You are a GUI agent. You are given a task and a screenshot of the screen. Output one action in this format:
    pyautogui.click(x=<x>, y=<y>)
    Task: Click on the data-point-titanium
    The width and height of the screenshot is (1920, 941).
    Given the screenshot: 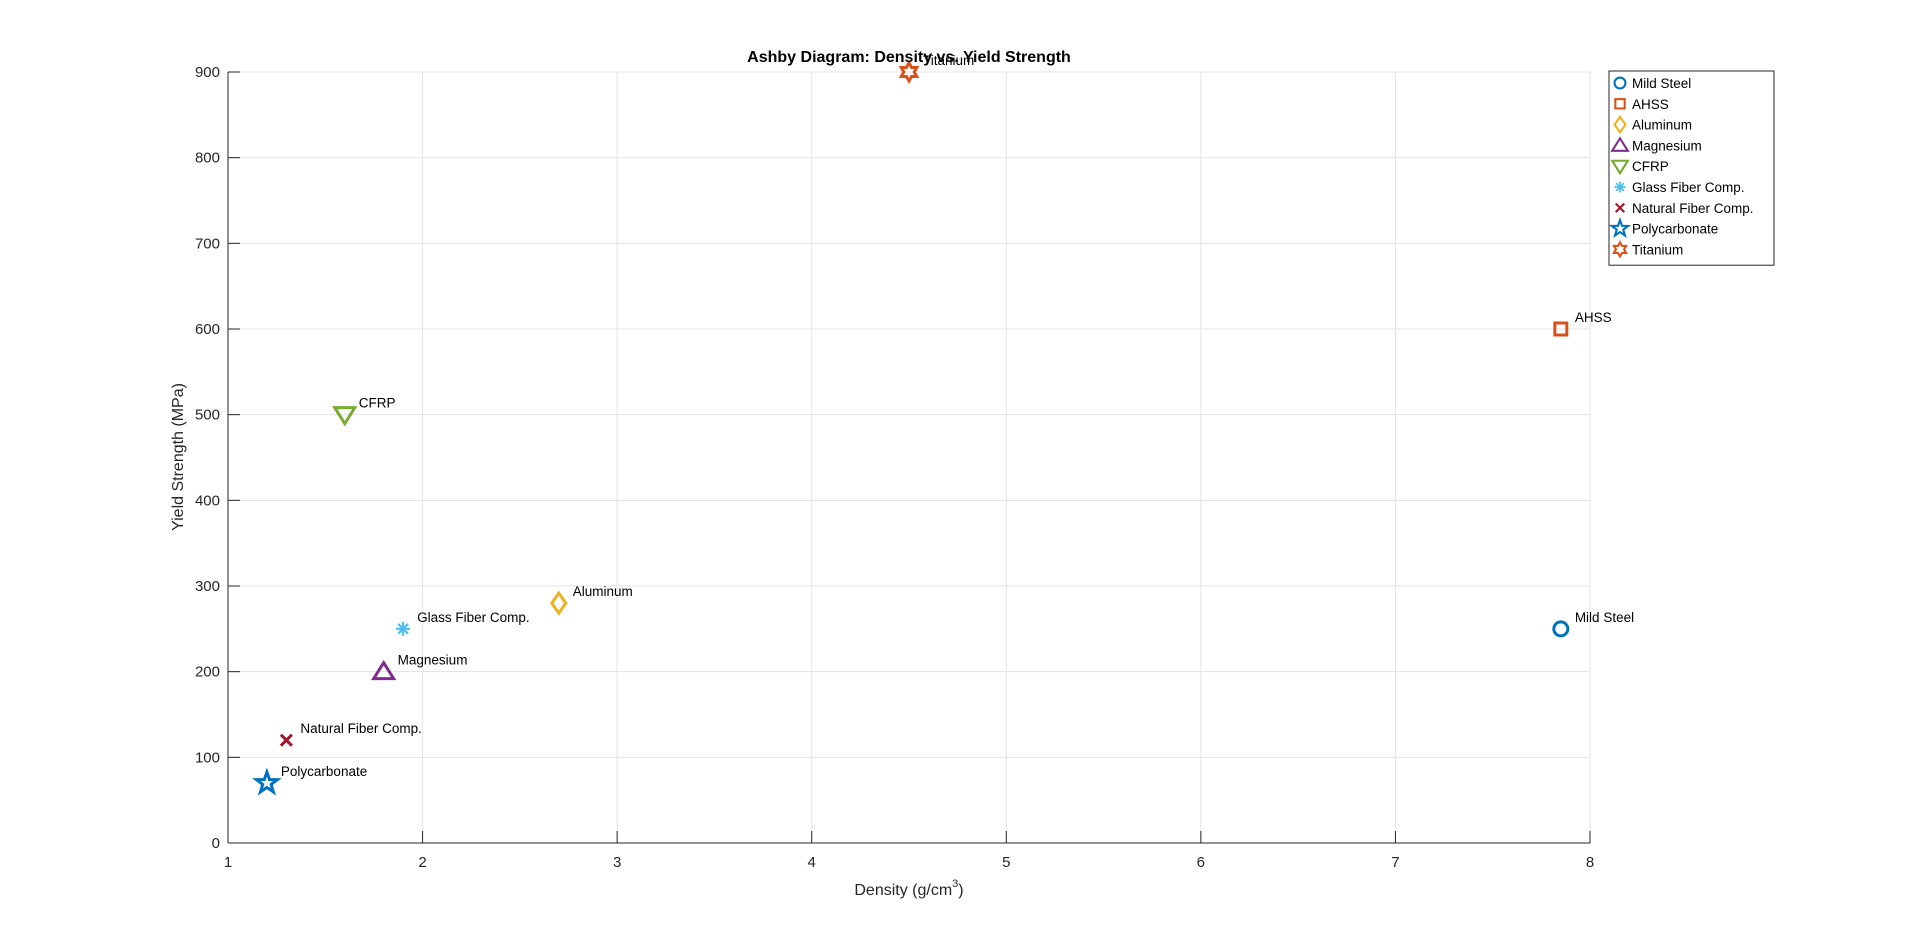 What is the action you would take?
    pyautogui.click(x=909, y=72)
    